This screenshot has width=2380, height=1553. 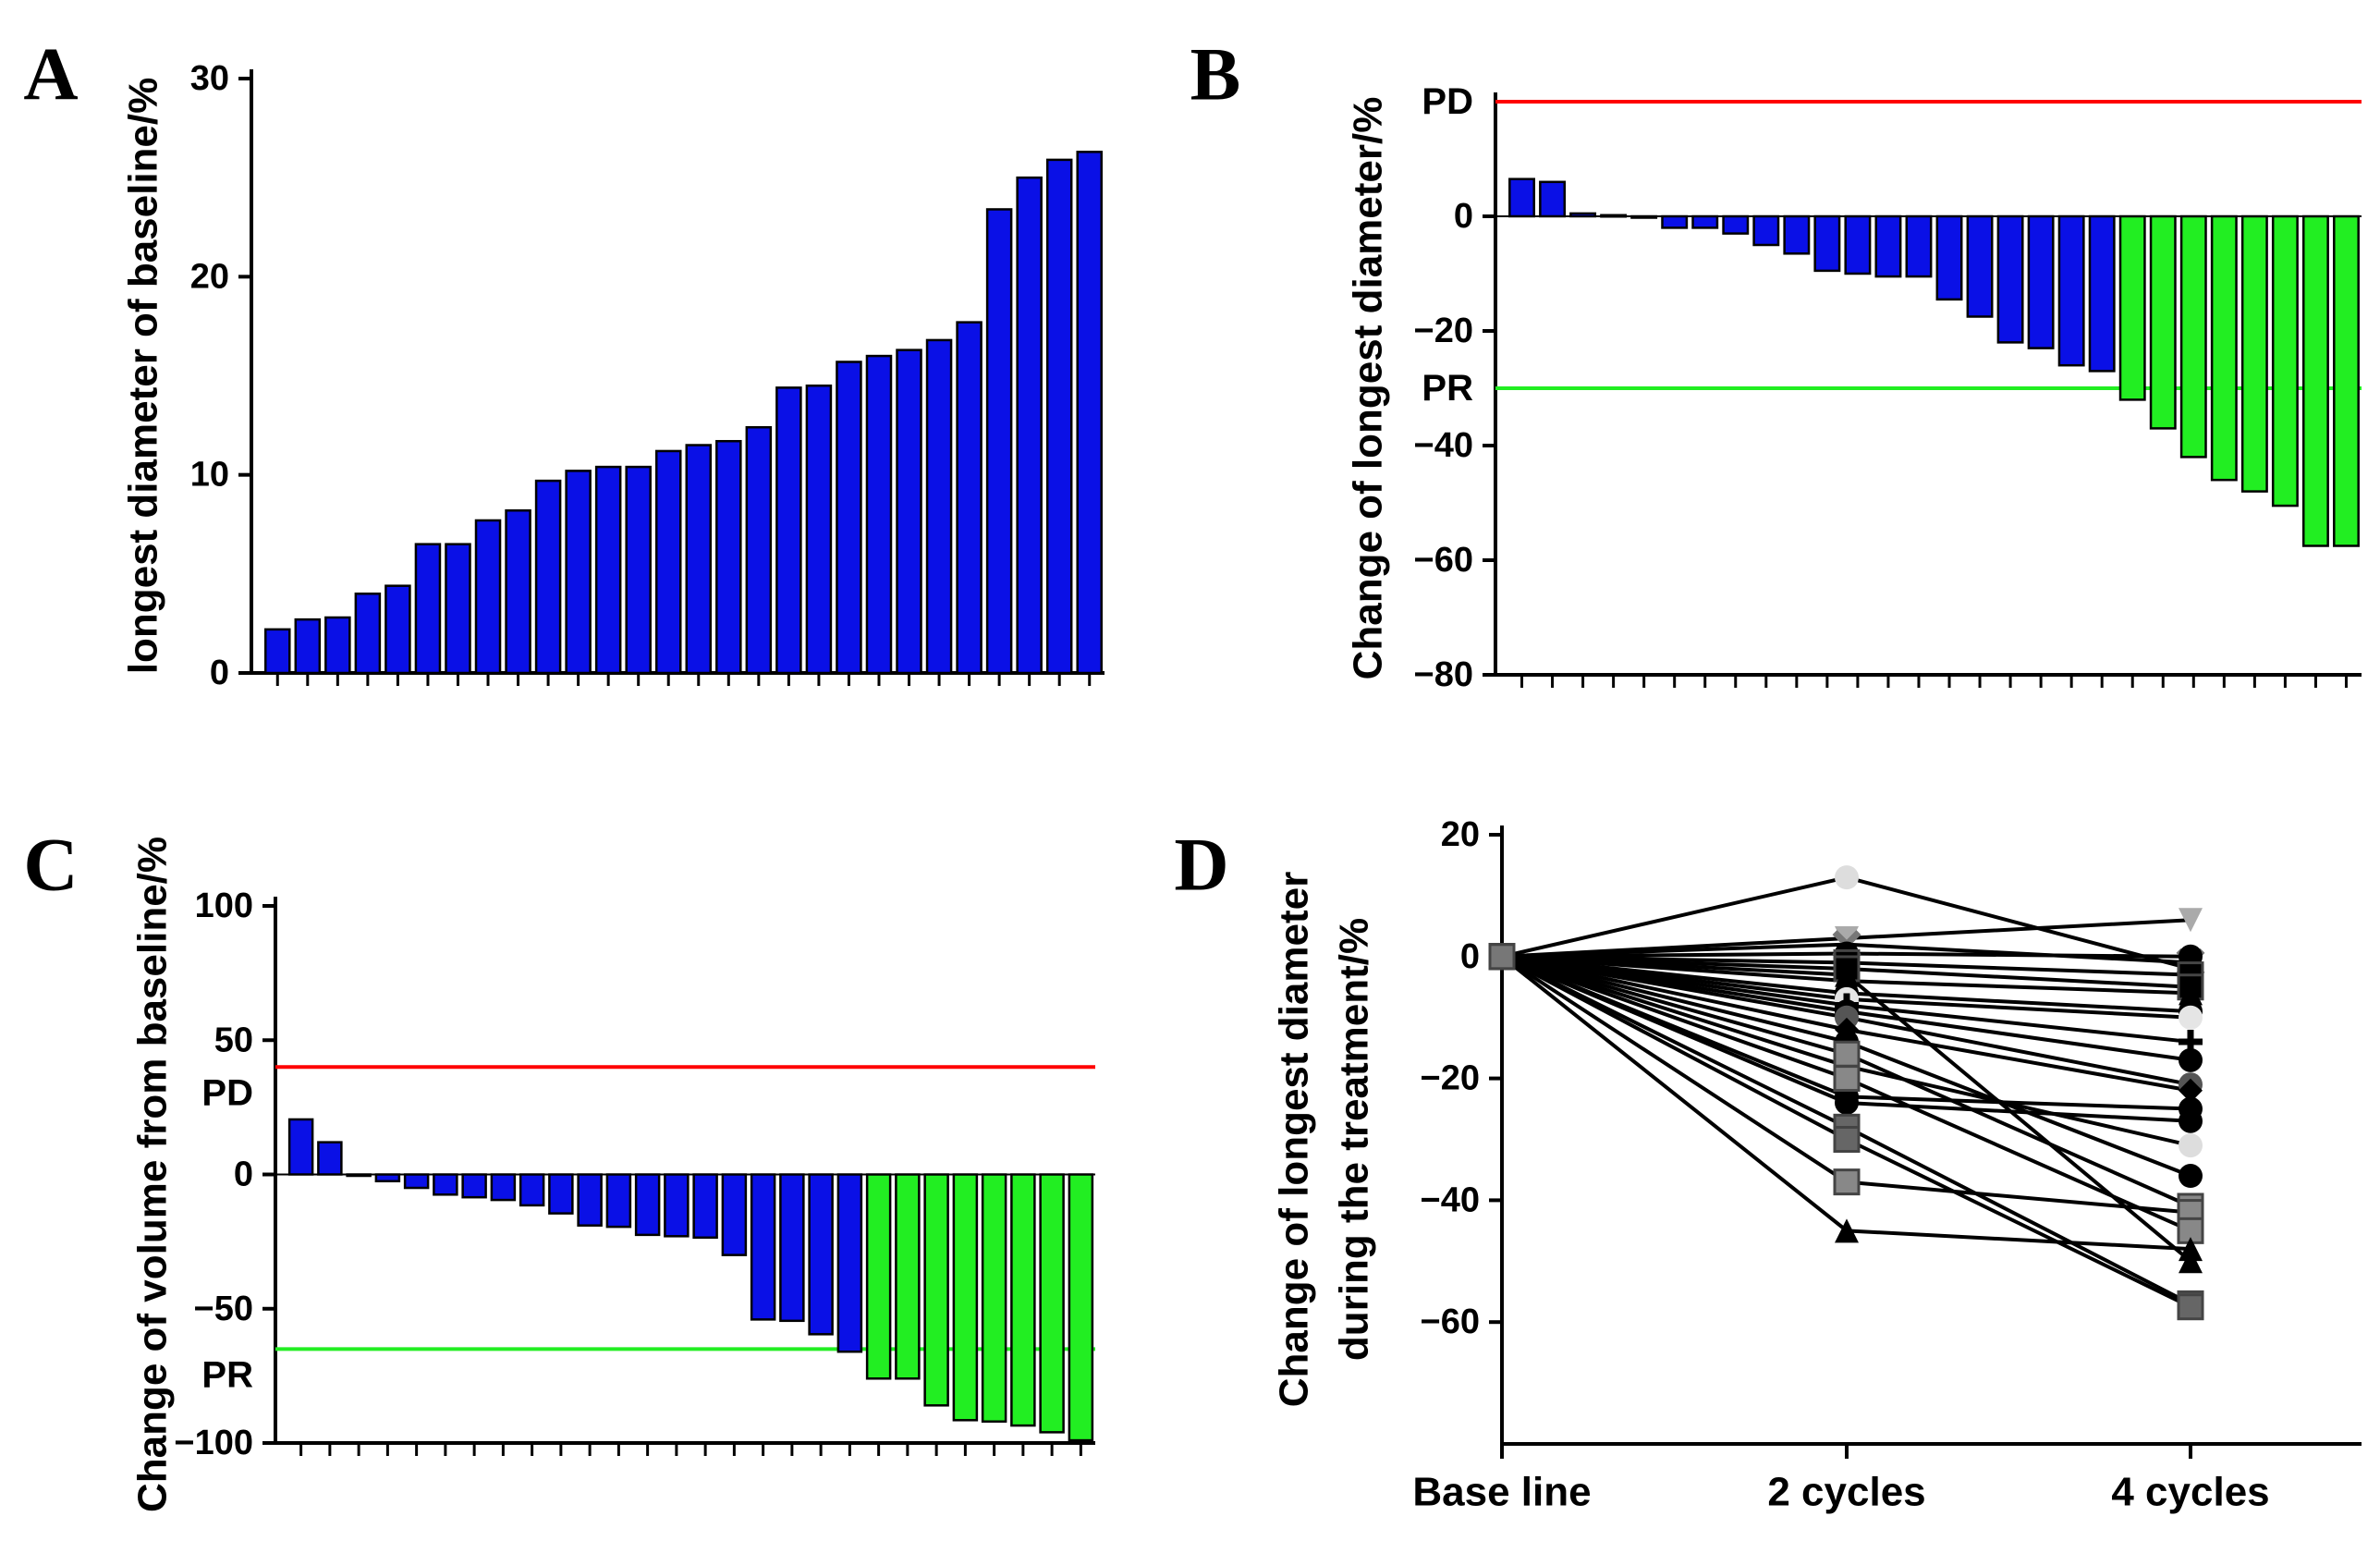 What do you see at coordinates (223, 1309) in the screenshot?
I see `y-tick-label: −50` at bounding box center [223, 1309].